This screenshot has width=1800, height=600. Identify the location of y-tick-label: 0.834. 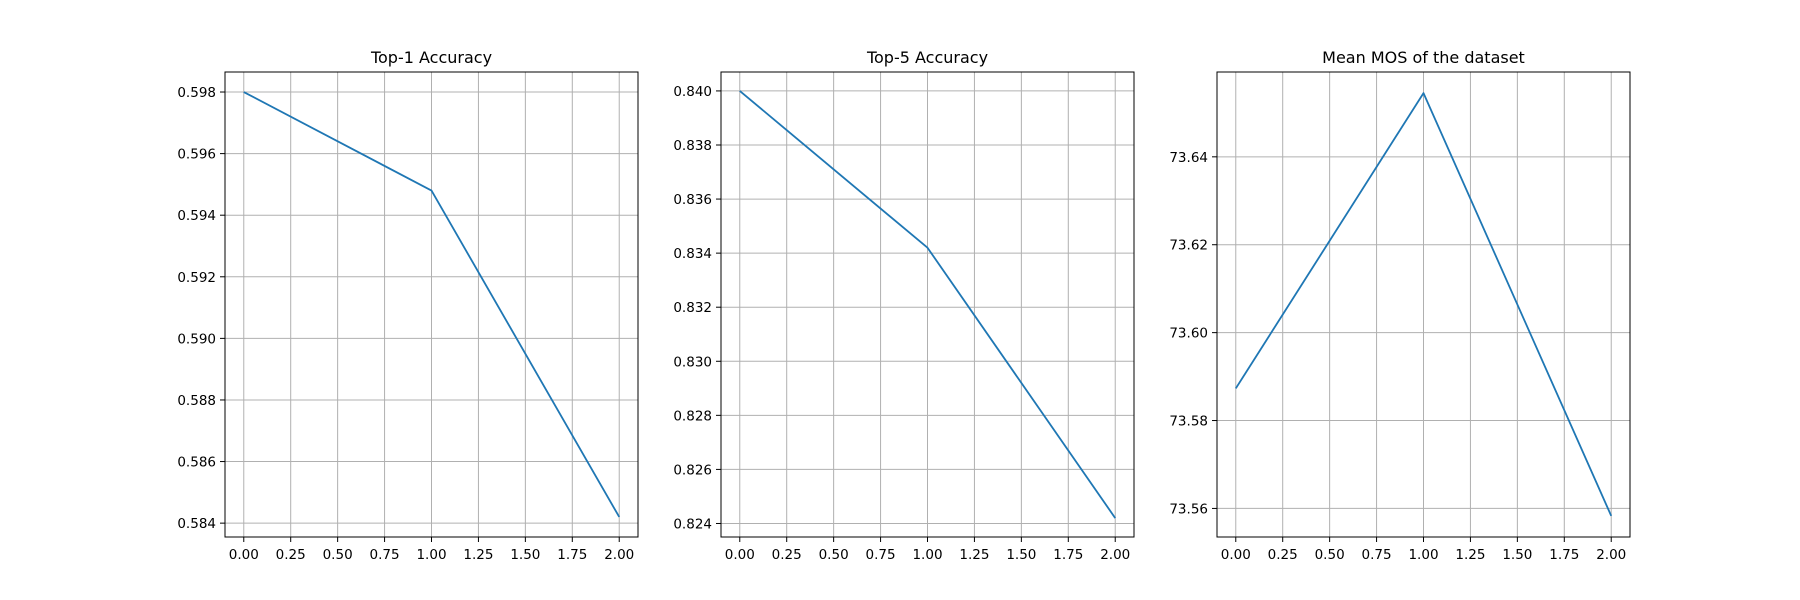
(692, 254).